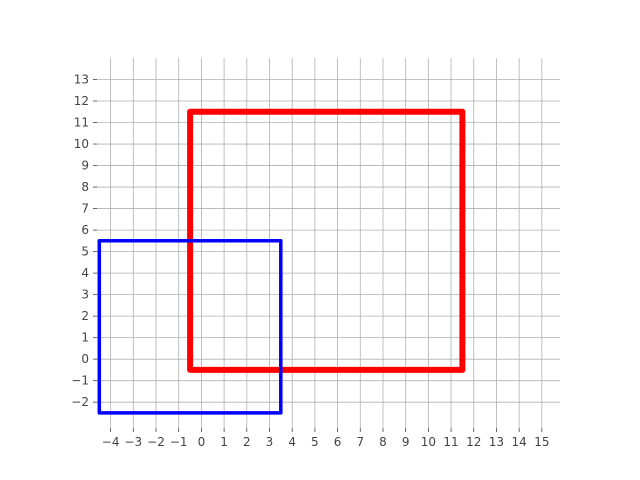 The width and height of the screenshot is (640, 480). I want to click on x-tick-label: 11, so click(450, 442).